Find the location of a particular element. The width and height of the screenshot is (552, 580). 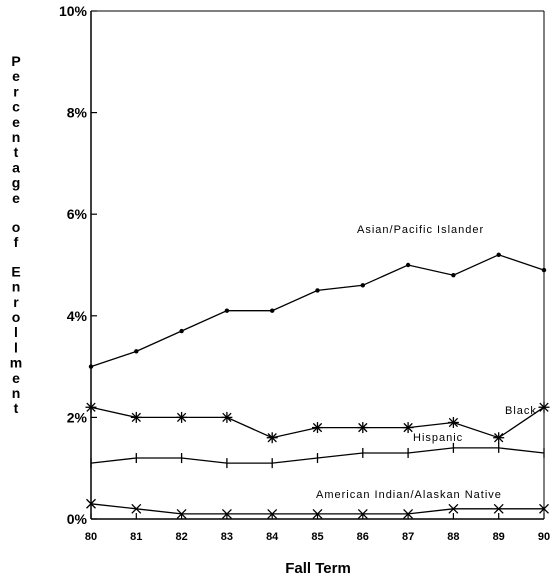

y-axis-label-char: m is located at coordinates (16, 363).